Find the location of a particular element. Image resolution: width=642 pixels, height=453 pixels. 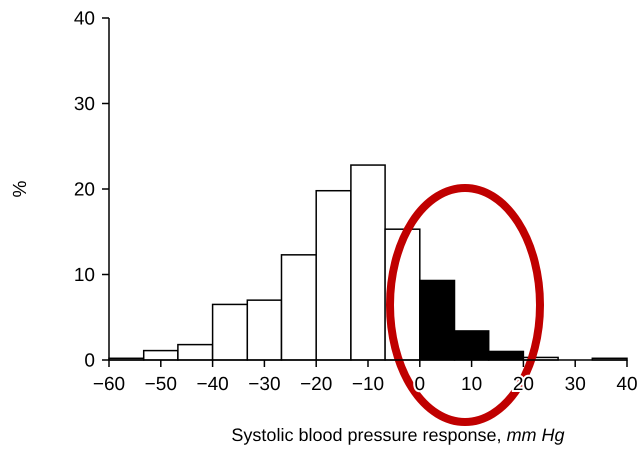

x-tick-label: −20 is located at coordinates (316, 384).